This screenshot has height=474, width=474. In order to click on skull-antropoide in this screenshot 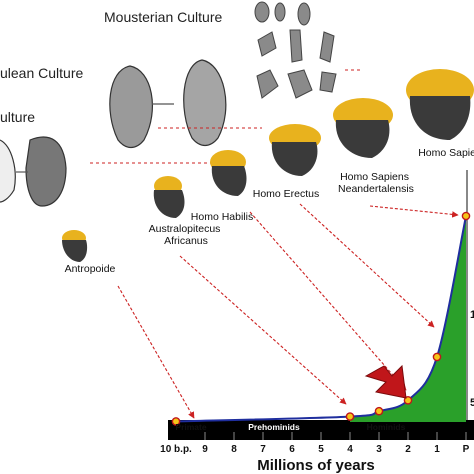, I will do `click(75, 246)`.